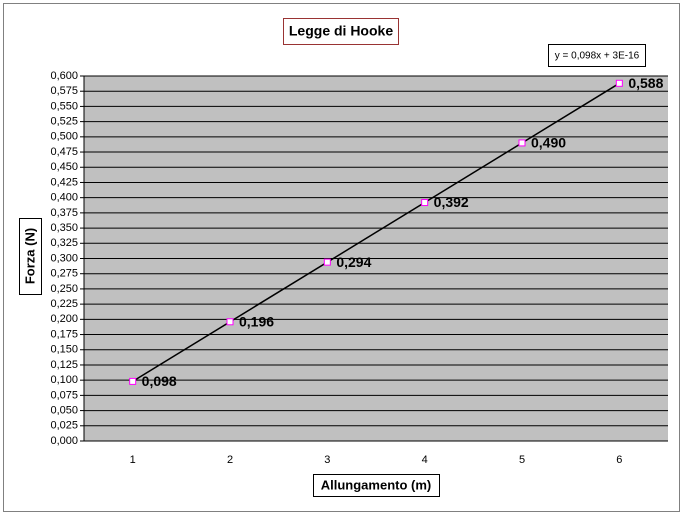 The height and width of the screenshot is (516, 684). I want to click on x-tick-label: 6, so click(619, 460).